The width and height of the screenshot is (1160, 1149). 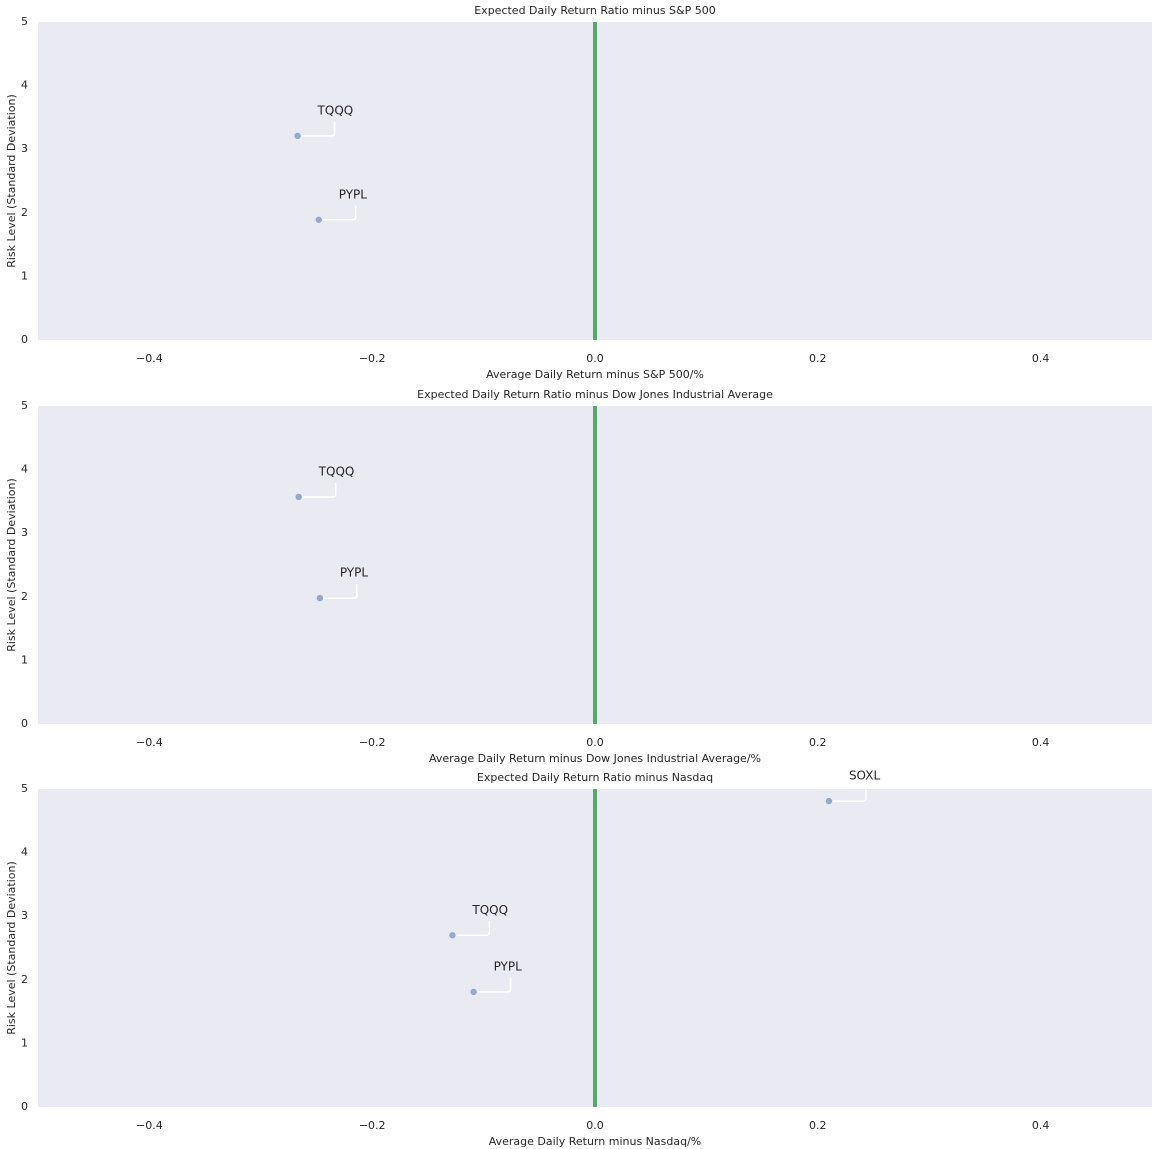 I want to click on x-axis-label: Average Daily Return minus S&P 500/%, so click(x=595, y=374).